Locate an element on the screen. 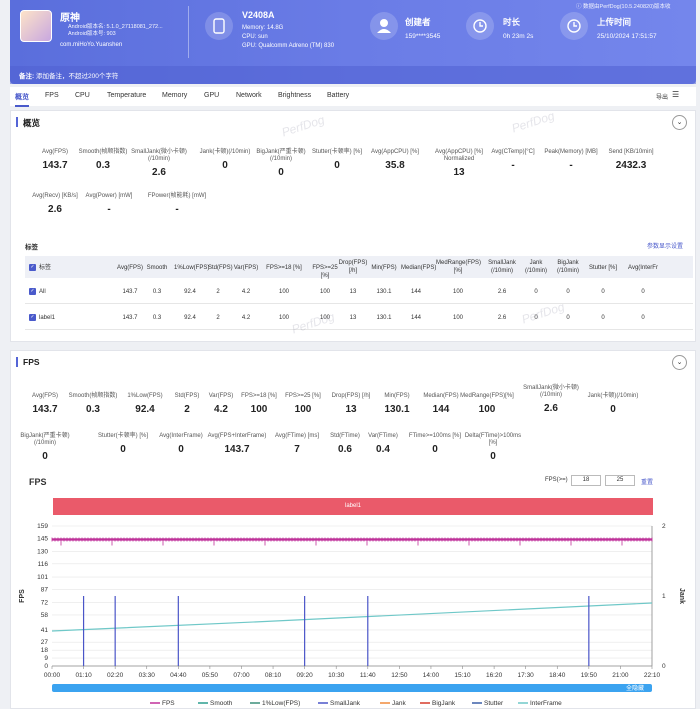 This screenshot has width=700, height=709. fps-stat: Std(FPS) 2 is located at coordinates (187, 404).